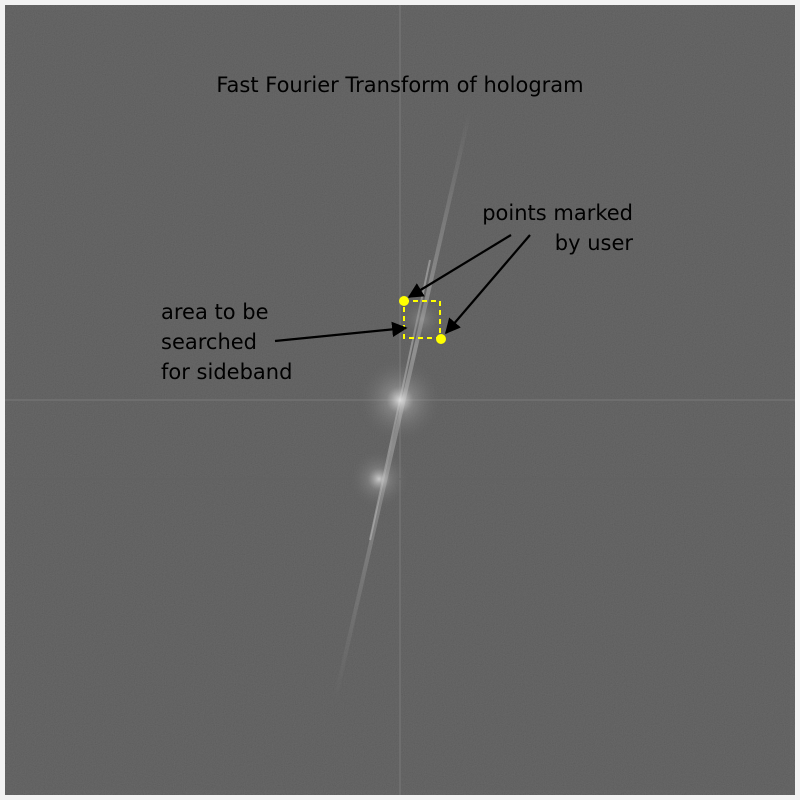 The image size is (800, 800). Describe the element at coordinates (227, 342) in the screenshot. I see `annotation-search-area: area to be searched for sideband` at that location.